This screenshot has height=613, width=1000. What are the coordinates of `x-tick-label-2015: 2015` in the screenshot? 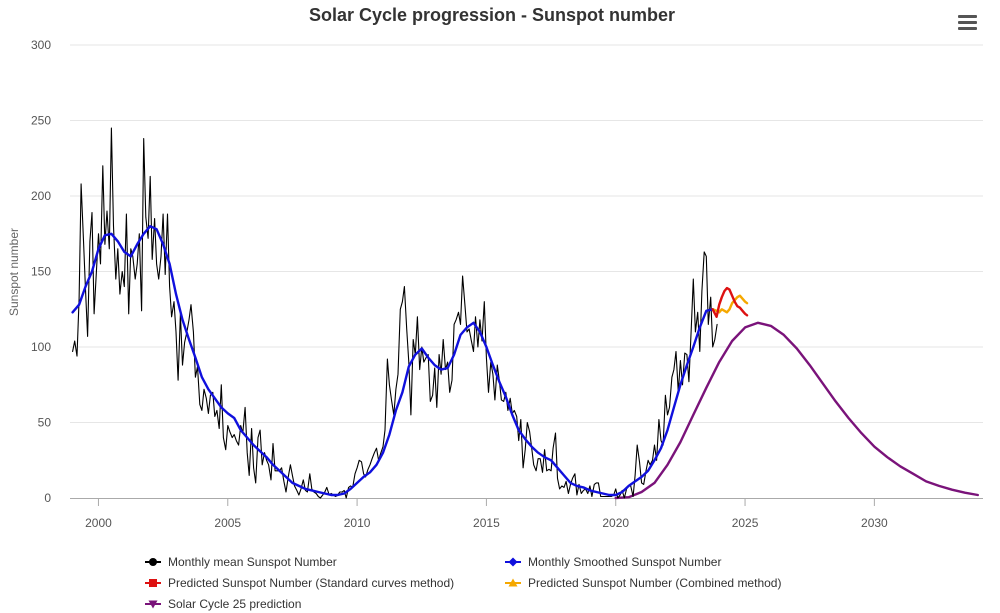 It's located at (486, 523).